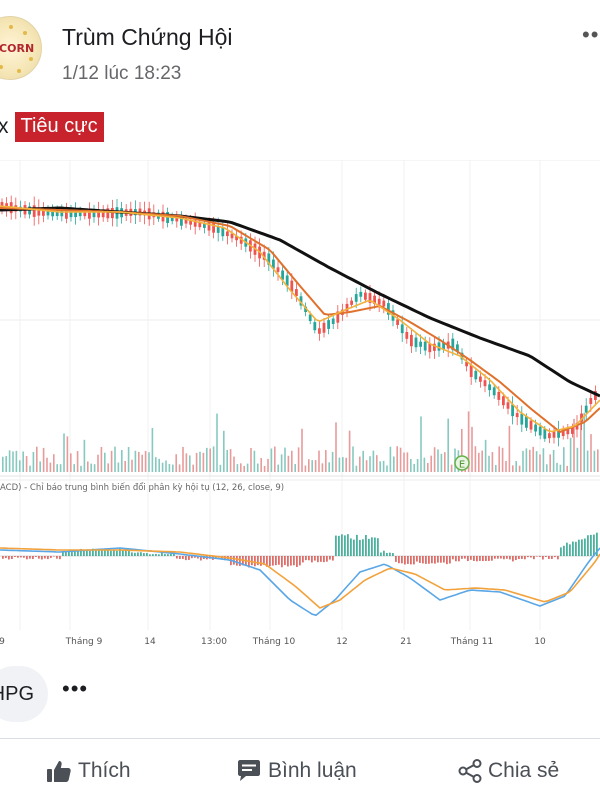  What do you see at coordinates (24, 694) in the screenshot?
I see `stock-tag-chip: HPG` at bounding box center [24, 694].